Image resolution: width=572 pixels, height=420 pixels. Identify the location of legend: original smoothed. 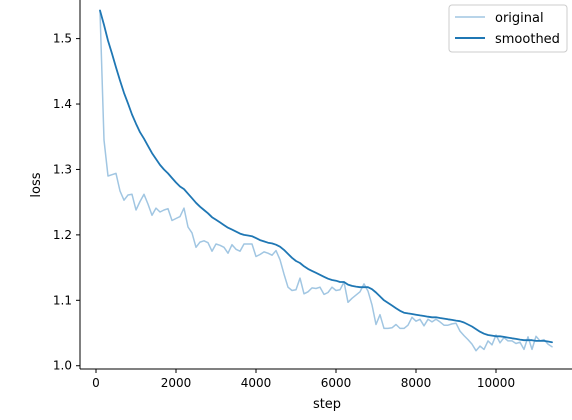
(508, 28).